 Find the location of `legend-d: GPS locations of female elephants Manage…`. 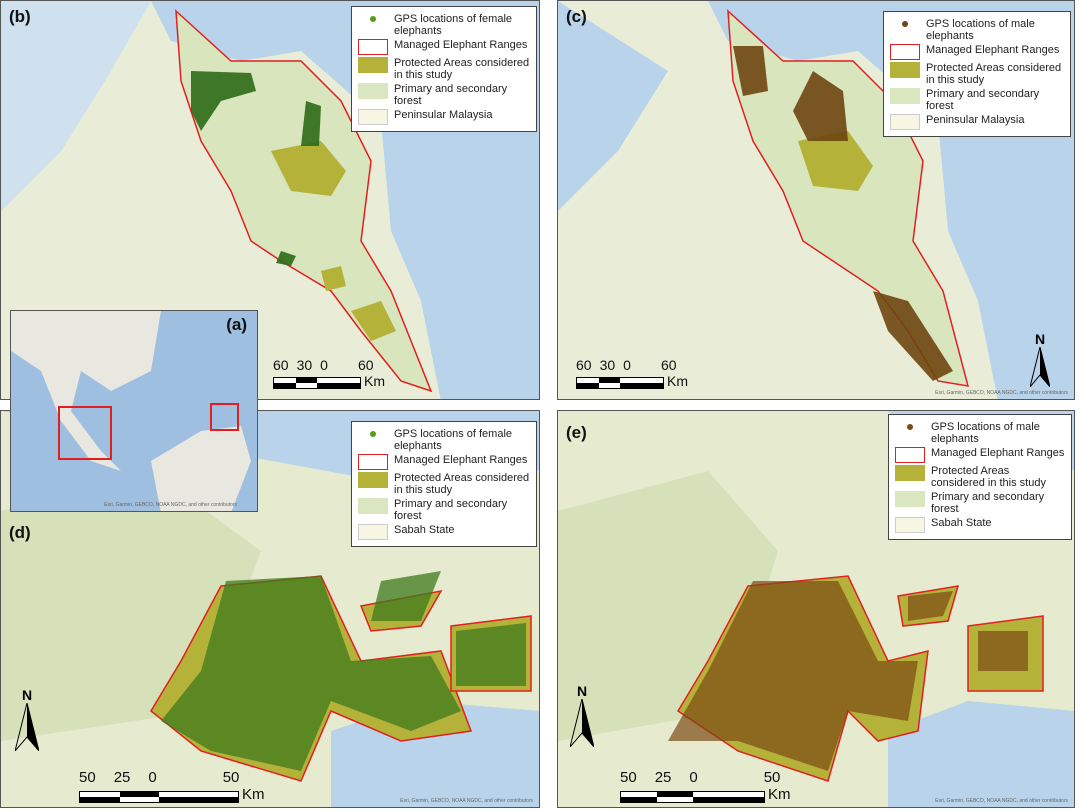

legend-d: GPS locations of female elephants Manage… is located at coordinates (444, 484).